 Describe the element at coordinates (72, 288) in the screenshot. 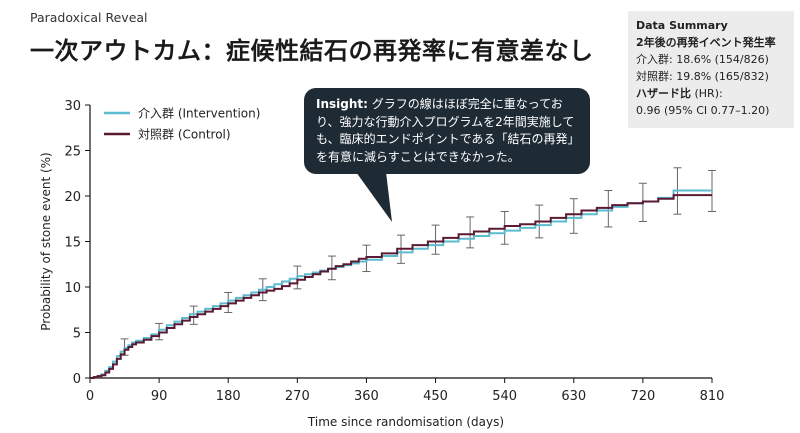

I see `y-tick-label: 10` at that location.